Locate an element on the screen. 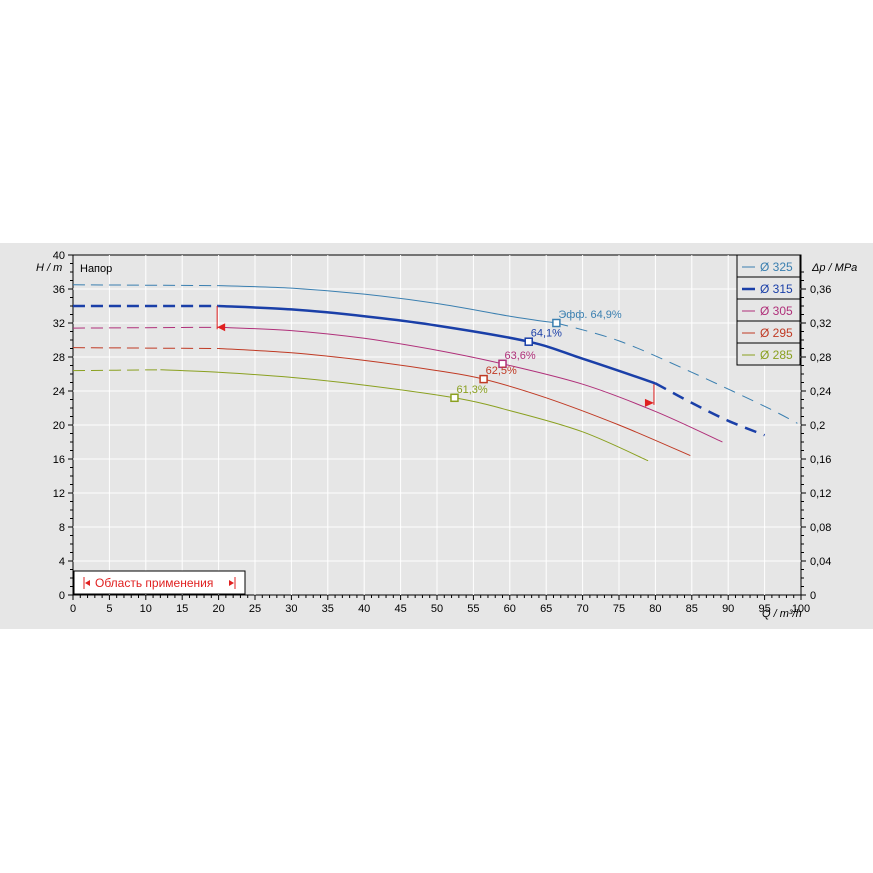 The height and width of the screenshot is (873, 873). x-tick-label: 0 is located at coordinates (73, 609).